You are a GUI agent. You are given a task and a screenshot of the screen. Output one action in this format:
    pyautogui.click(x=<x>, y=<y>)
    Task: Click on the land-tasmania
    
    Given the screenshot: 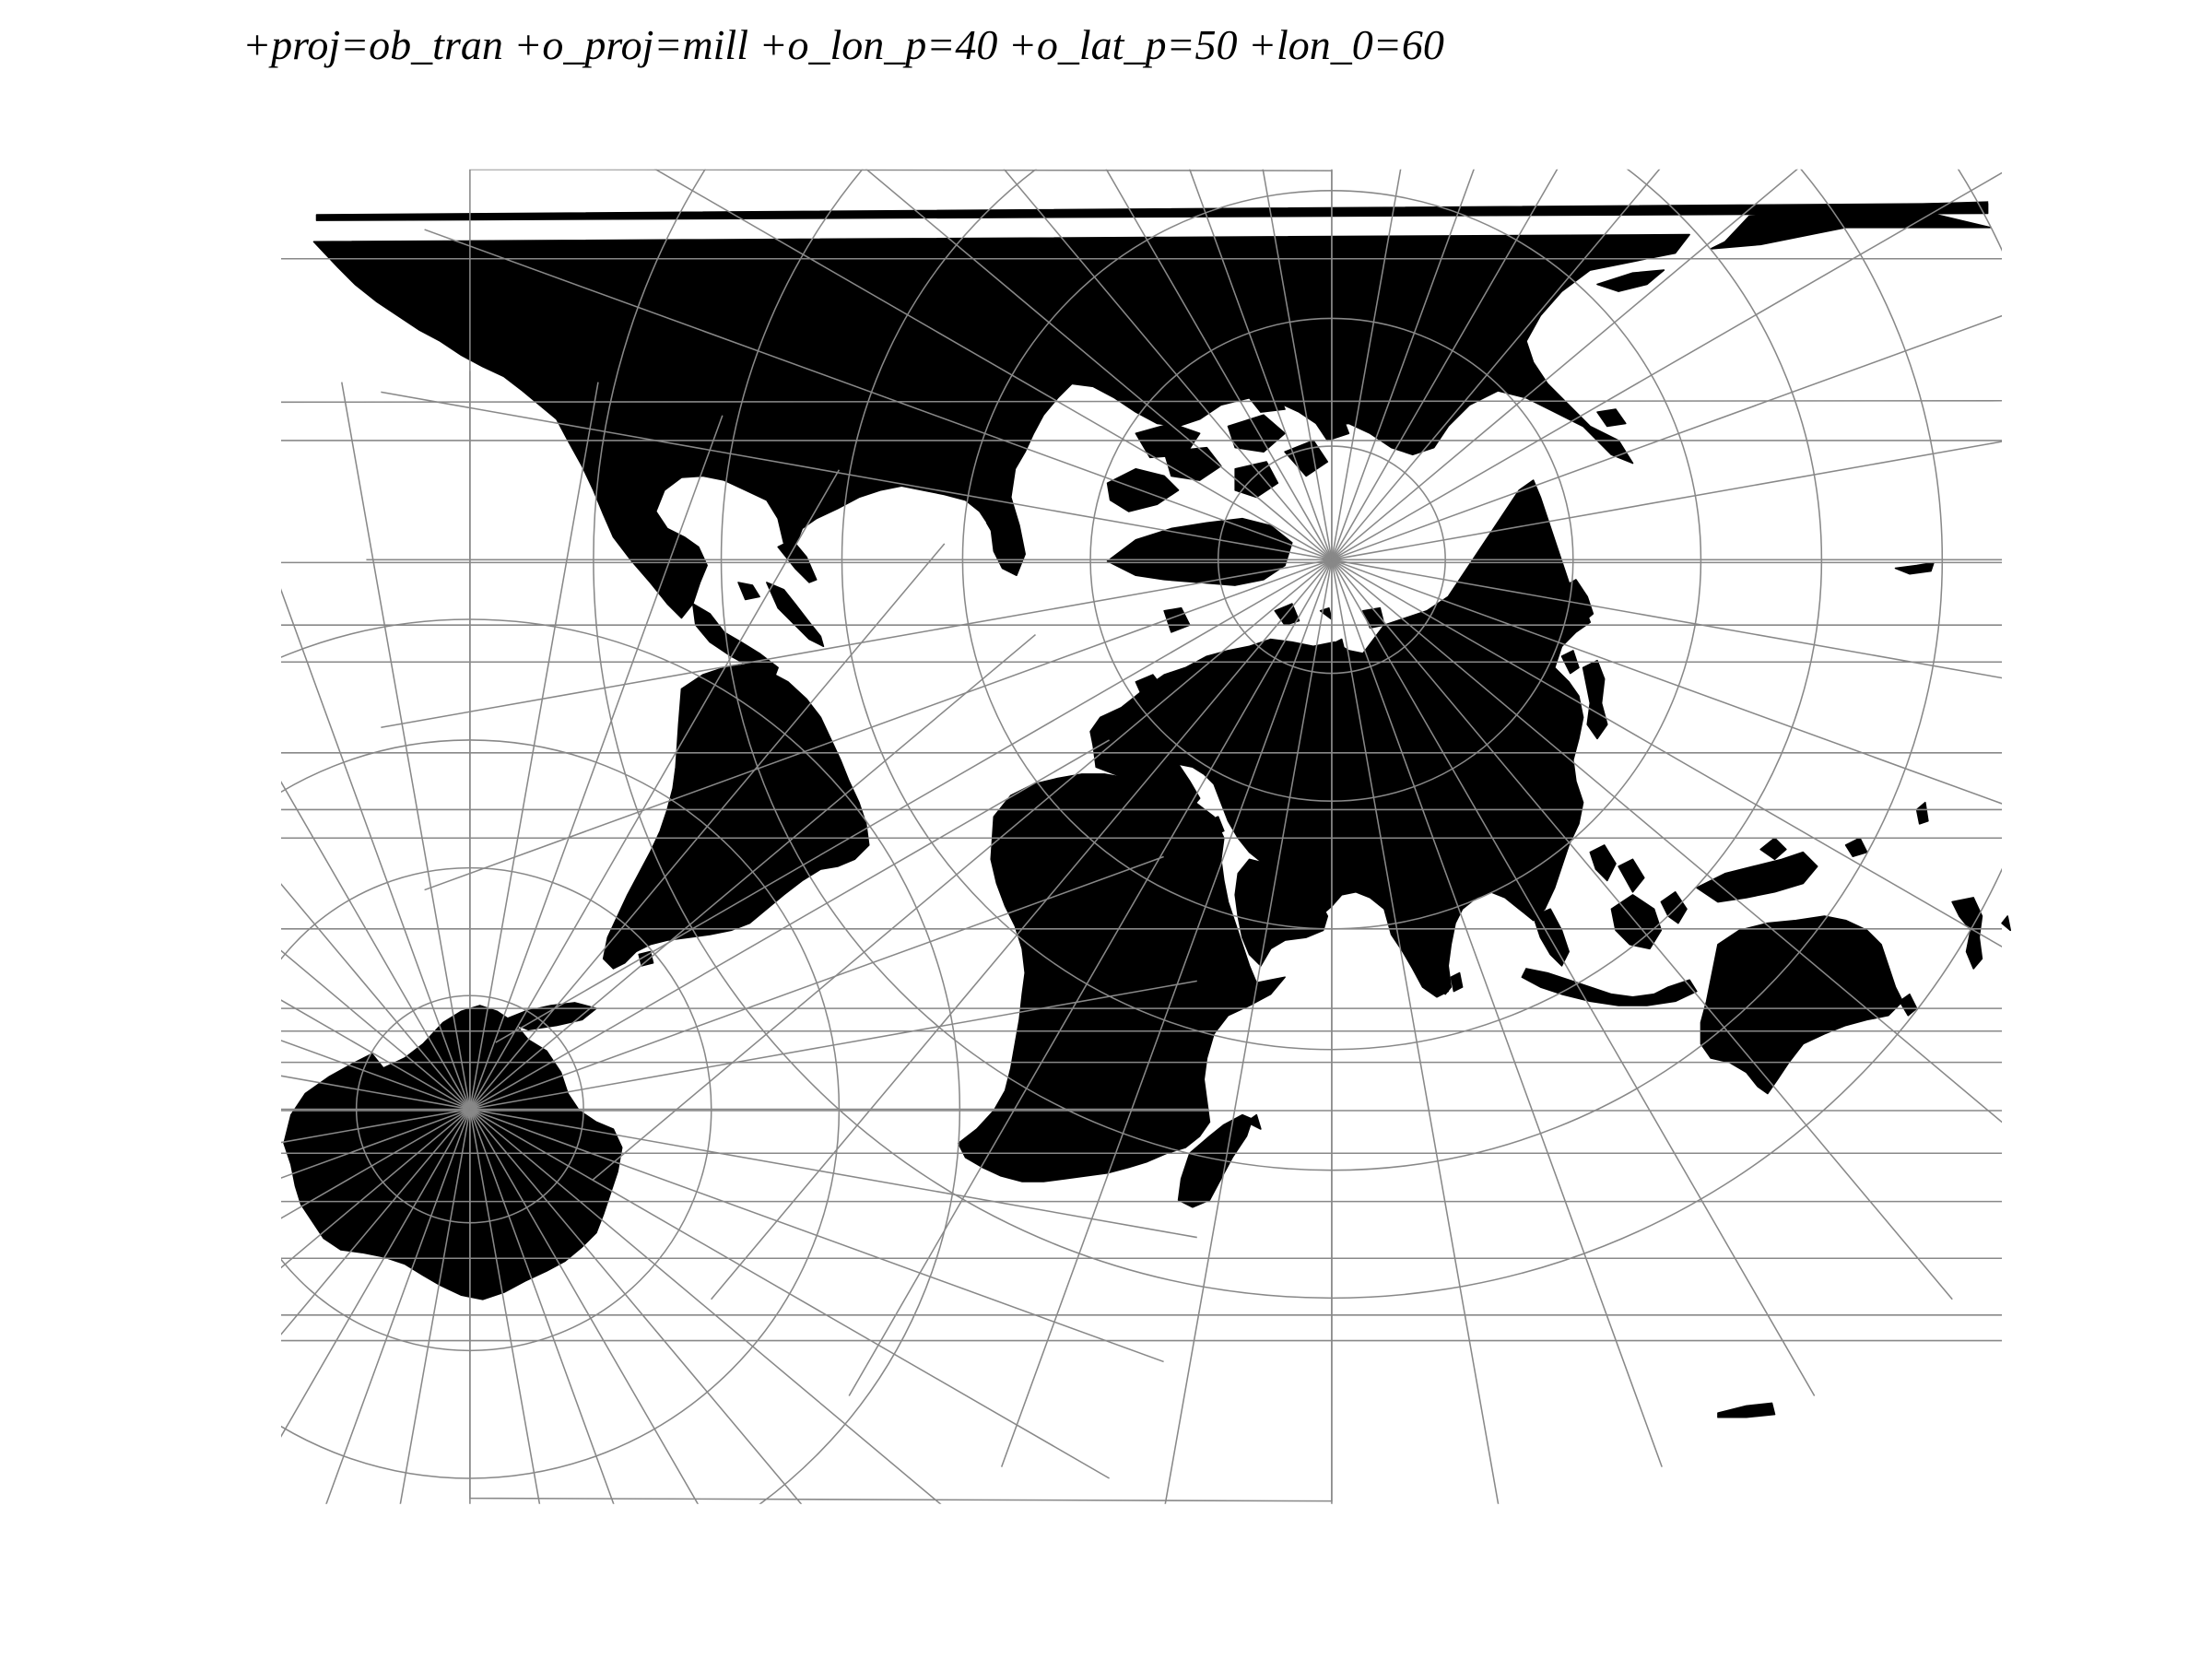 What is the action you would take?
    pyautogui.click(x=1908, y=1005)
    